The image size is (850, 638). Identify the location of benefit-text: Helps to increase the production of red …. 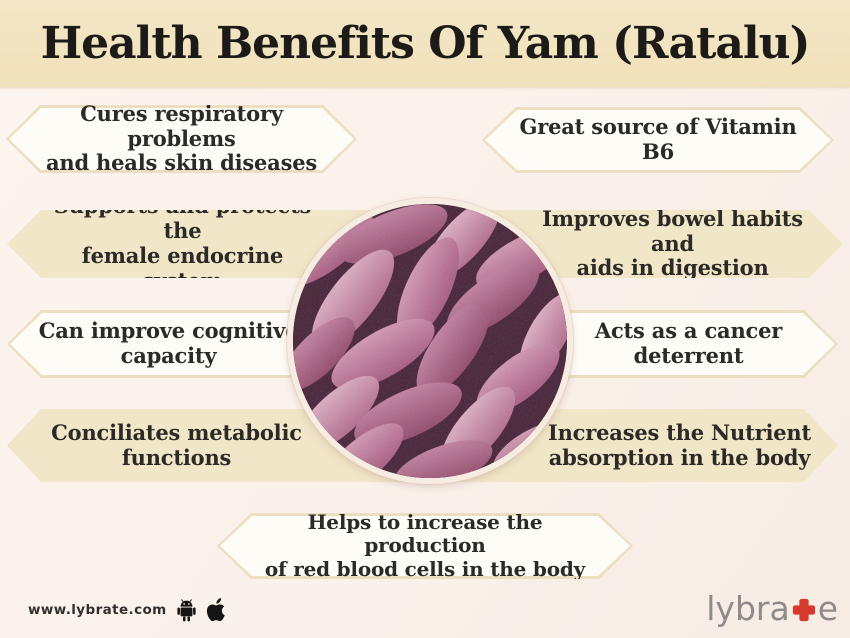
(425, 546).